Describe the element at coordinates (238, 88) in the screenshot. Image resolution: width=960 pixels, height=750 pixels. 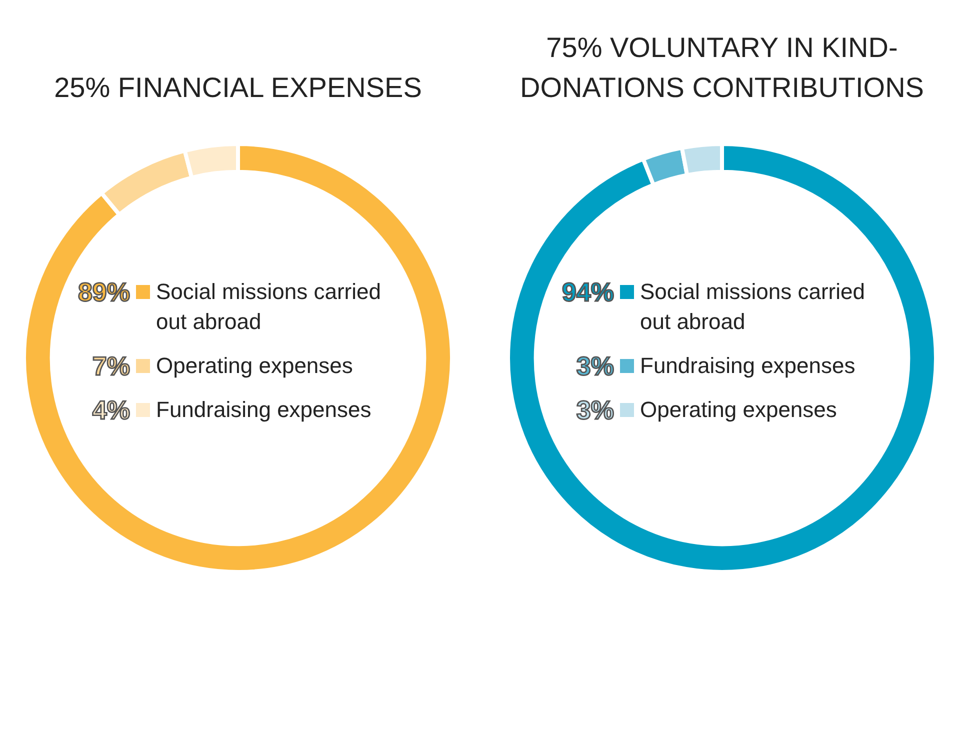
I see `chart-title: 25% FINANCIAL EXPENSES` at that location.